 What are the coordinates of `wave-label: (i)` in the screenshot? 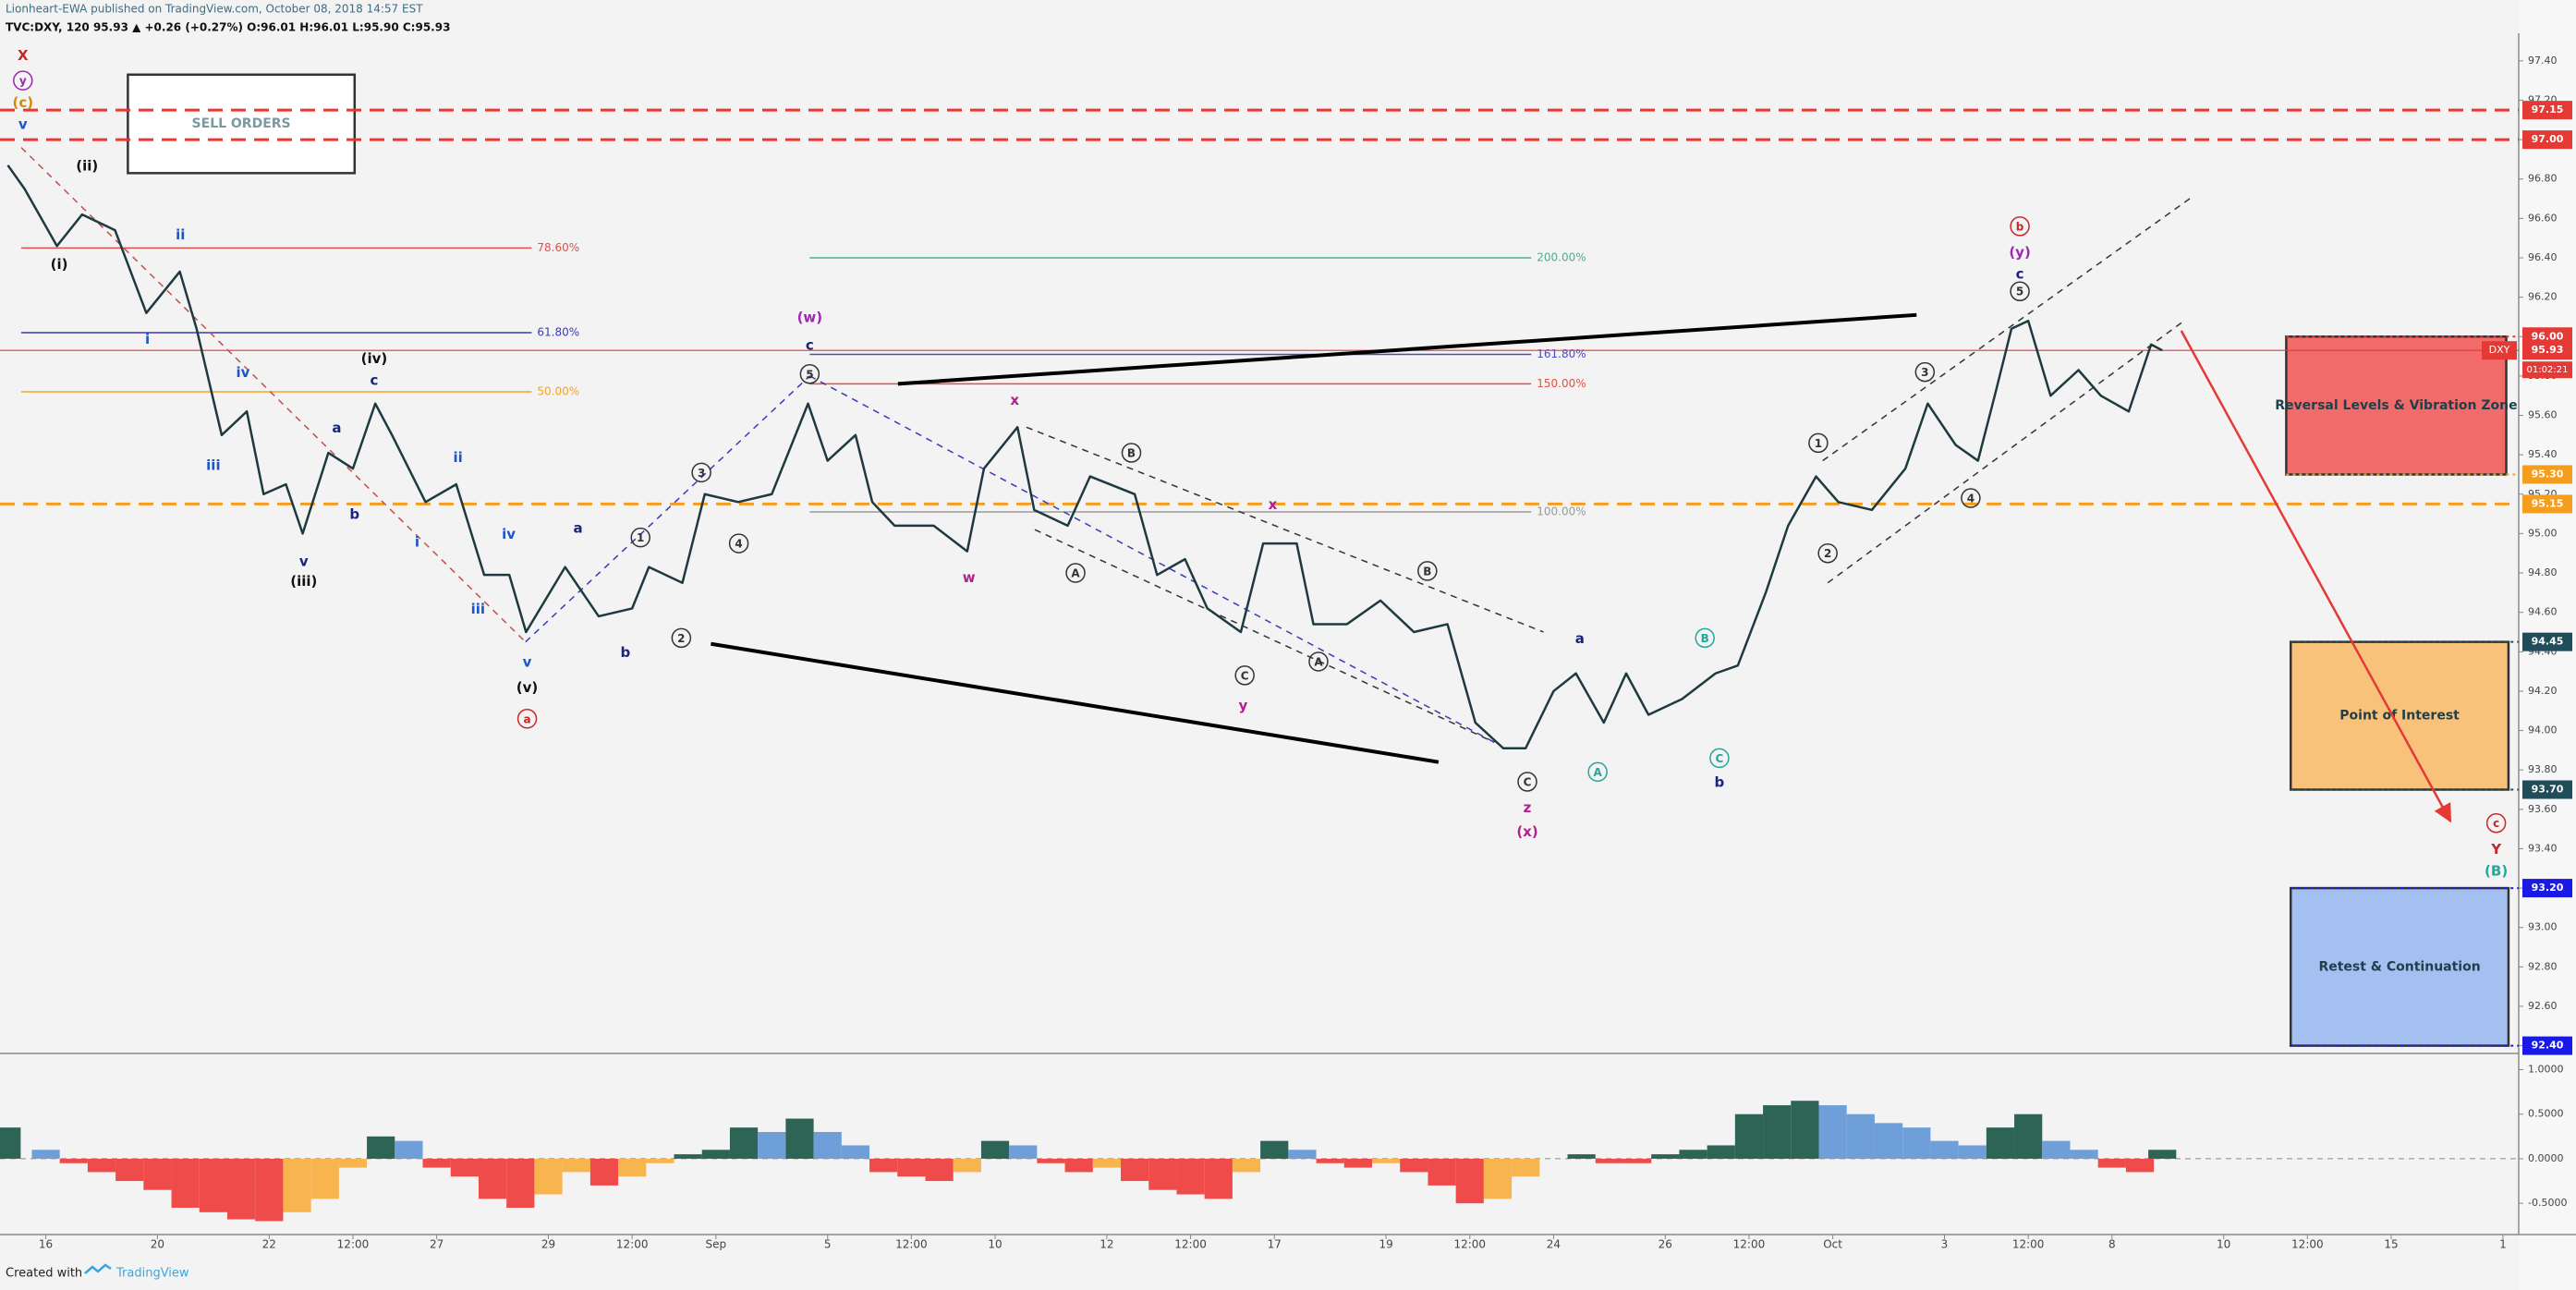 It's located at (59, 265).